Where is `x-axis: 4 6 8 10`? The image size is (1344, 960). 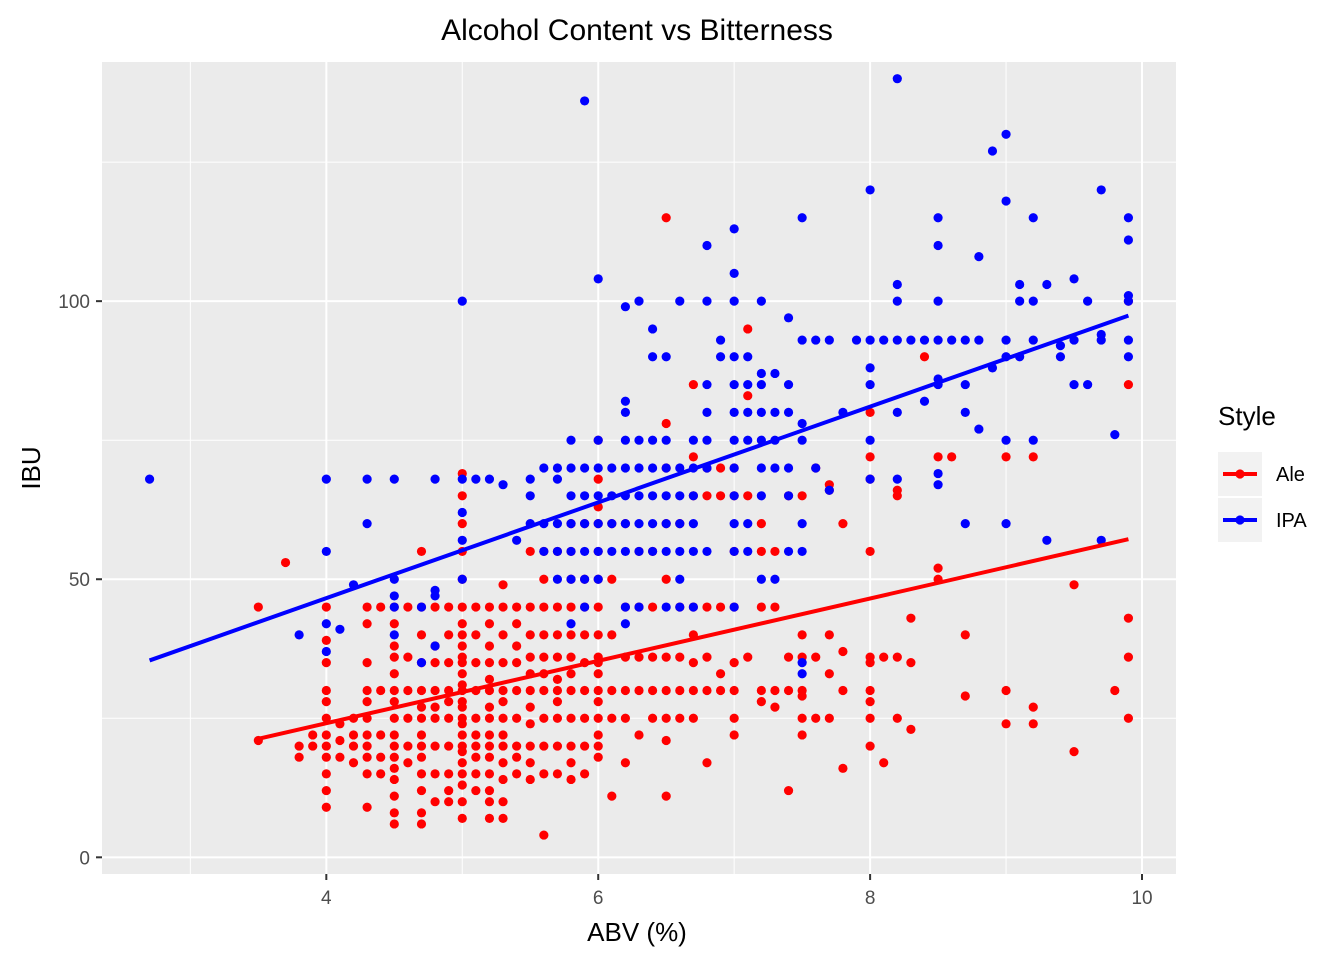
x-axis: 4 6 8 10 is located at coordinates (737, 891).